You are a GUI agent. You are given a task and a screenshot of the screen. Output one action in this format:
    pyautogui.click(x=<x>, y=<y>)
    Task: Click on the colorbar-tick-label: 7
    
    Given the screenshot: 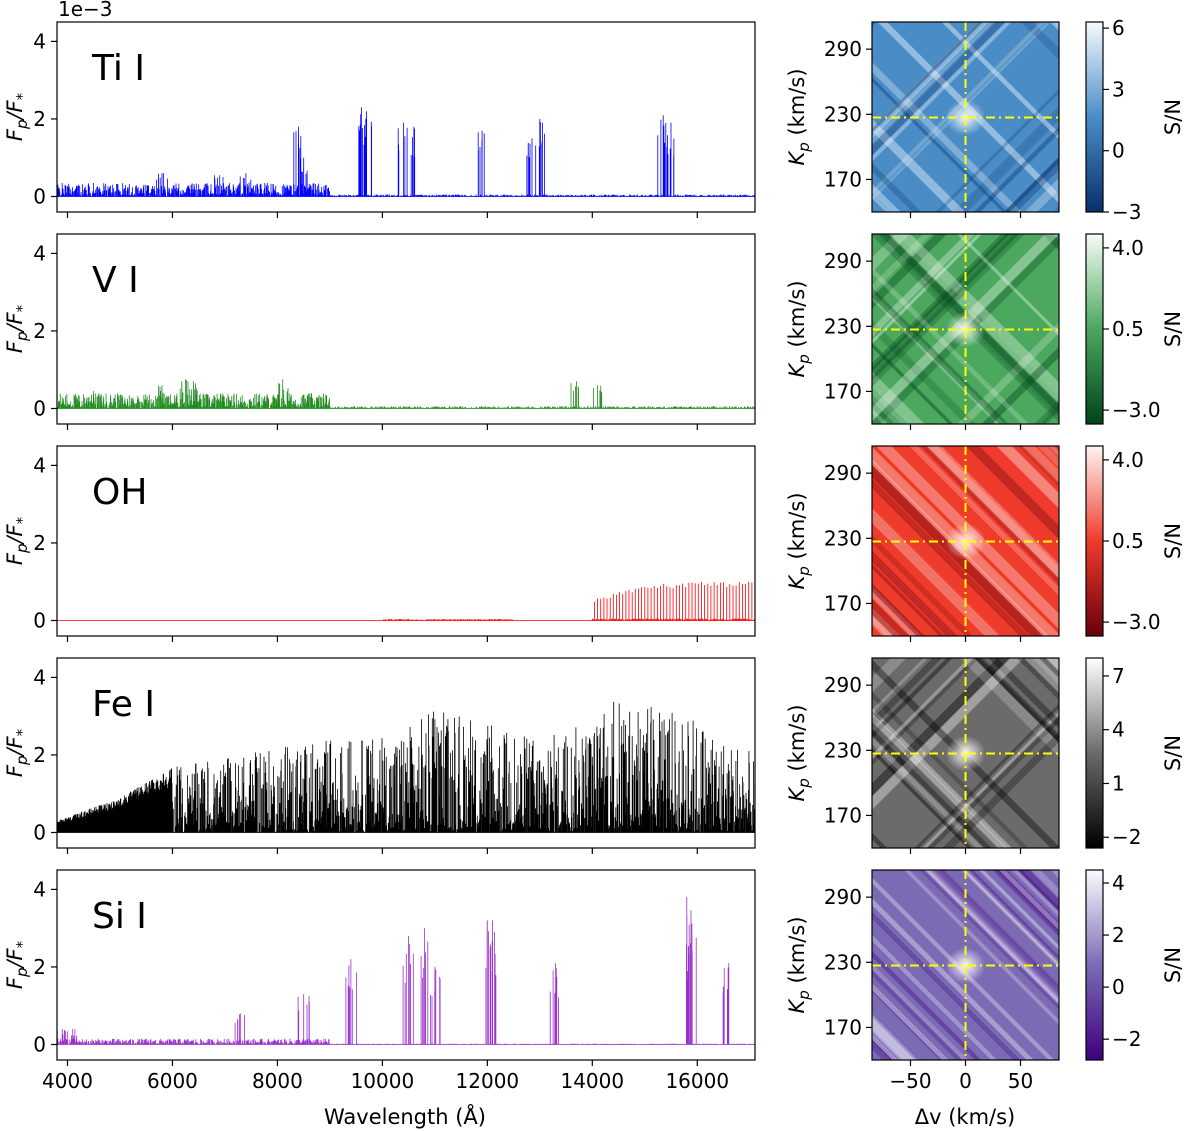 What is the action you would take?
    pyautogui.click(x=1118, y=676)
    